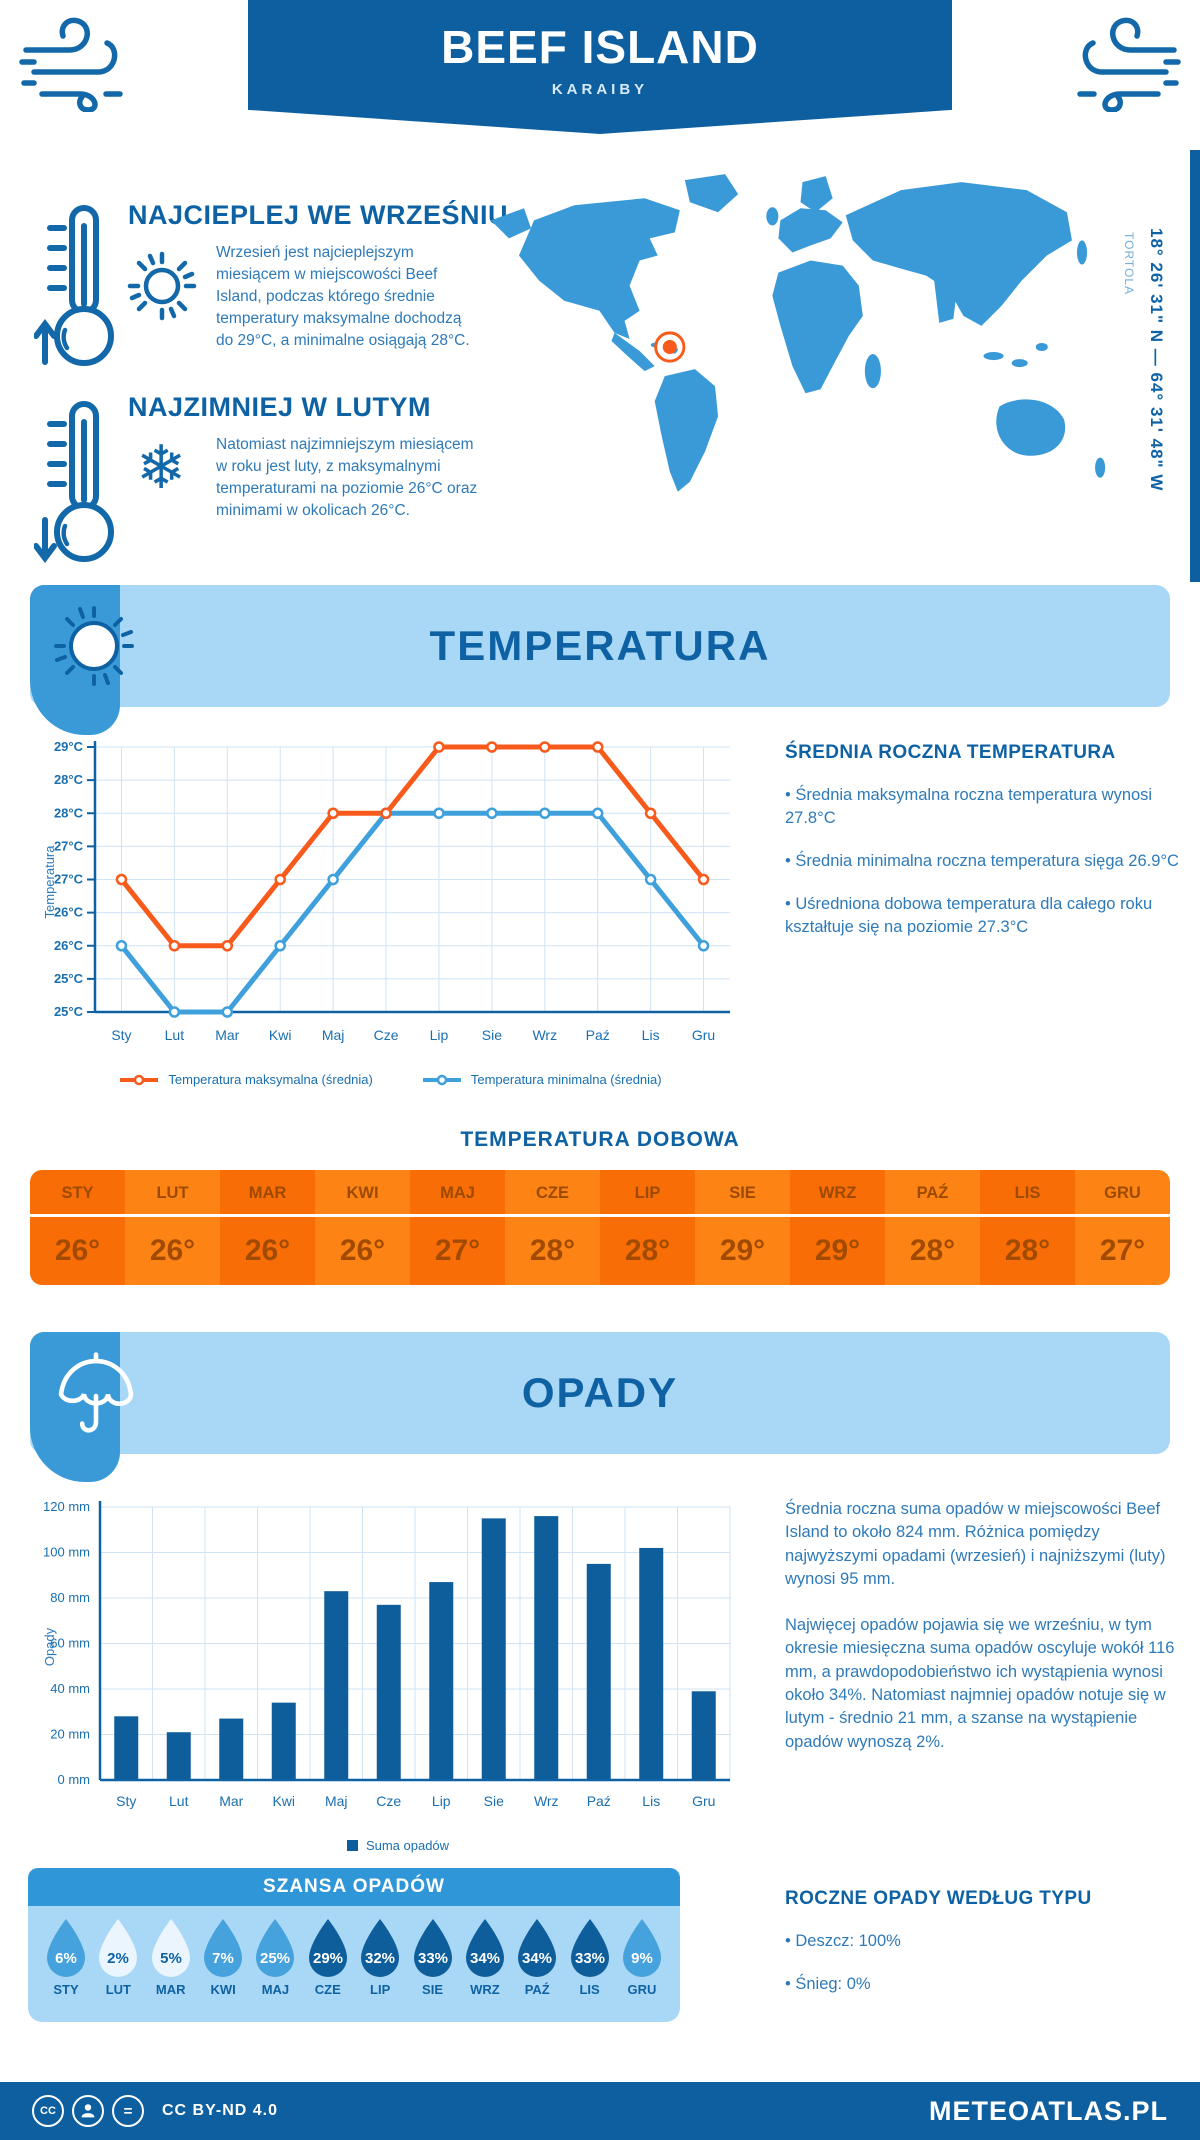 This screenshot has width=1200, height=2140. I want to click on map-island-label: TORTOLA, so click(1129, 264).